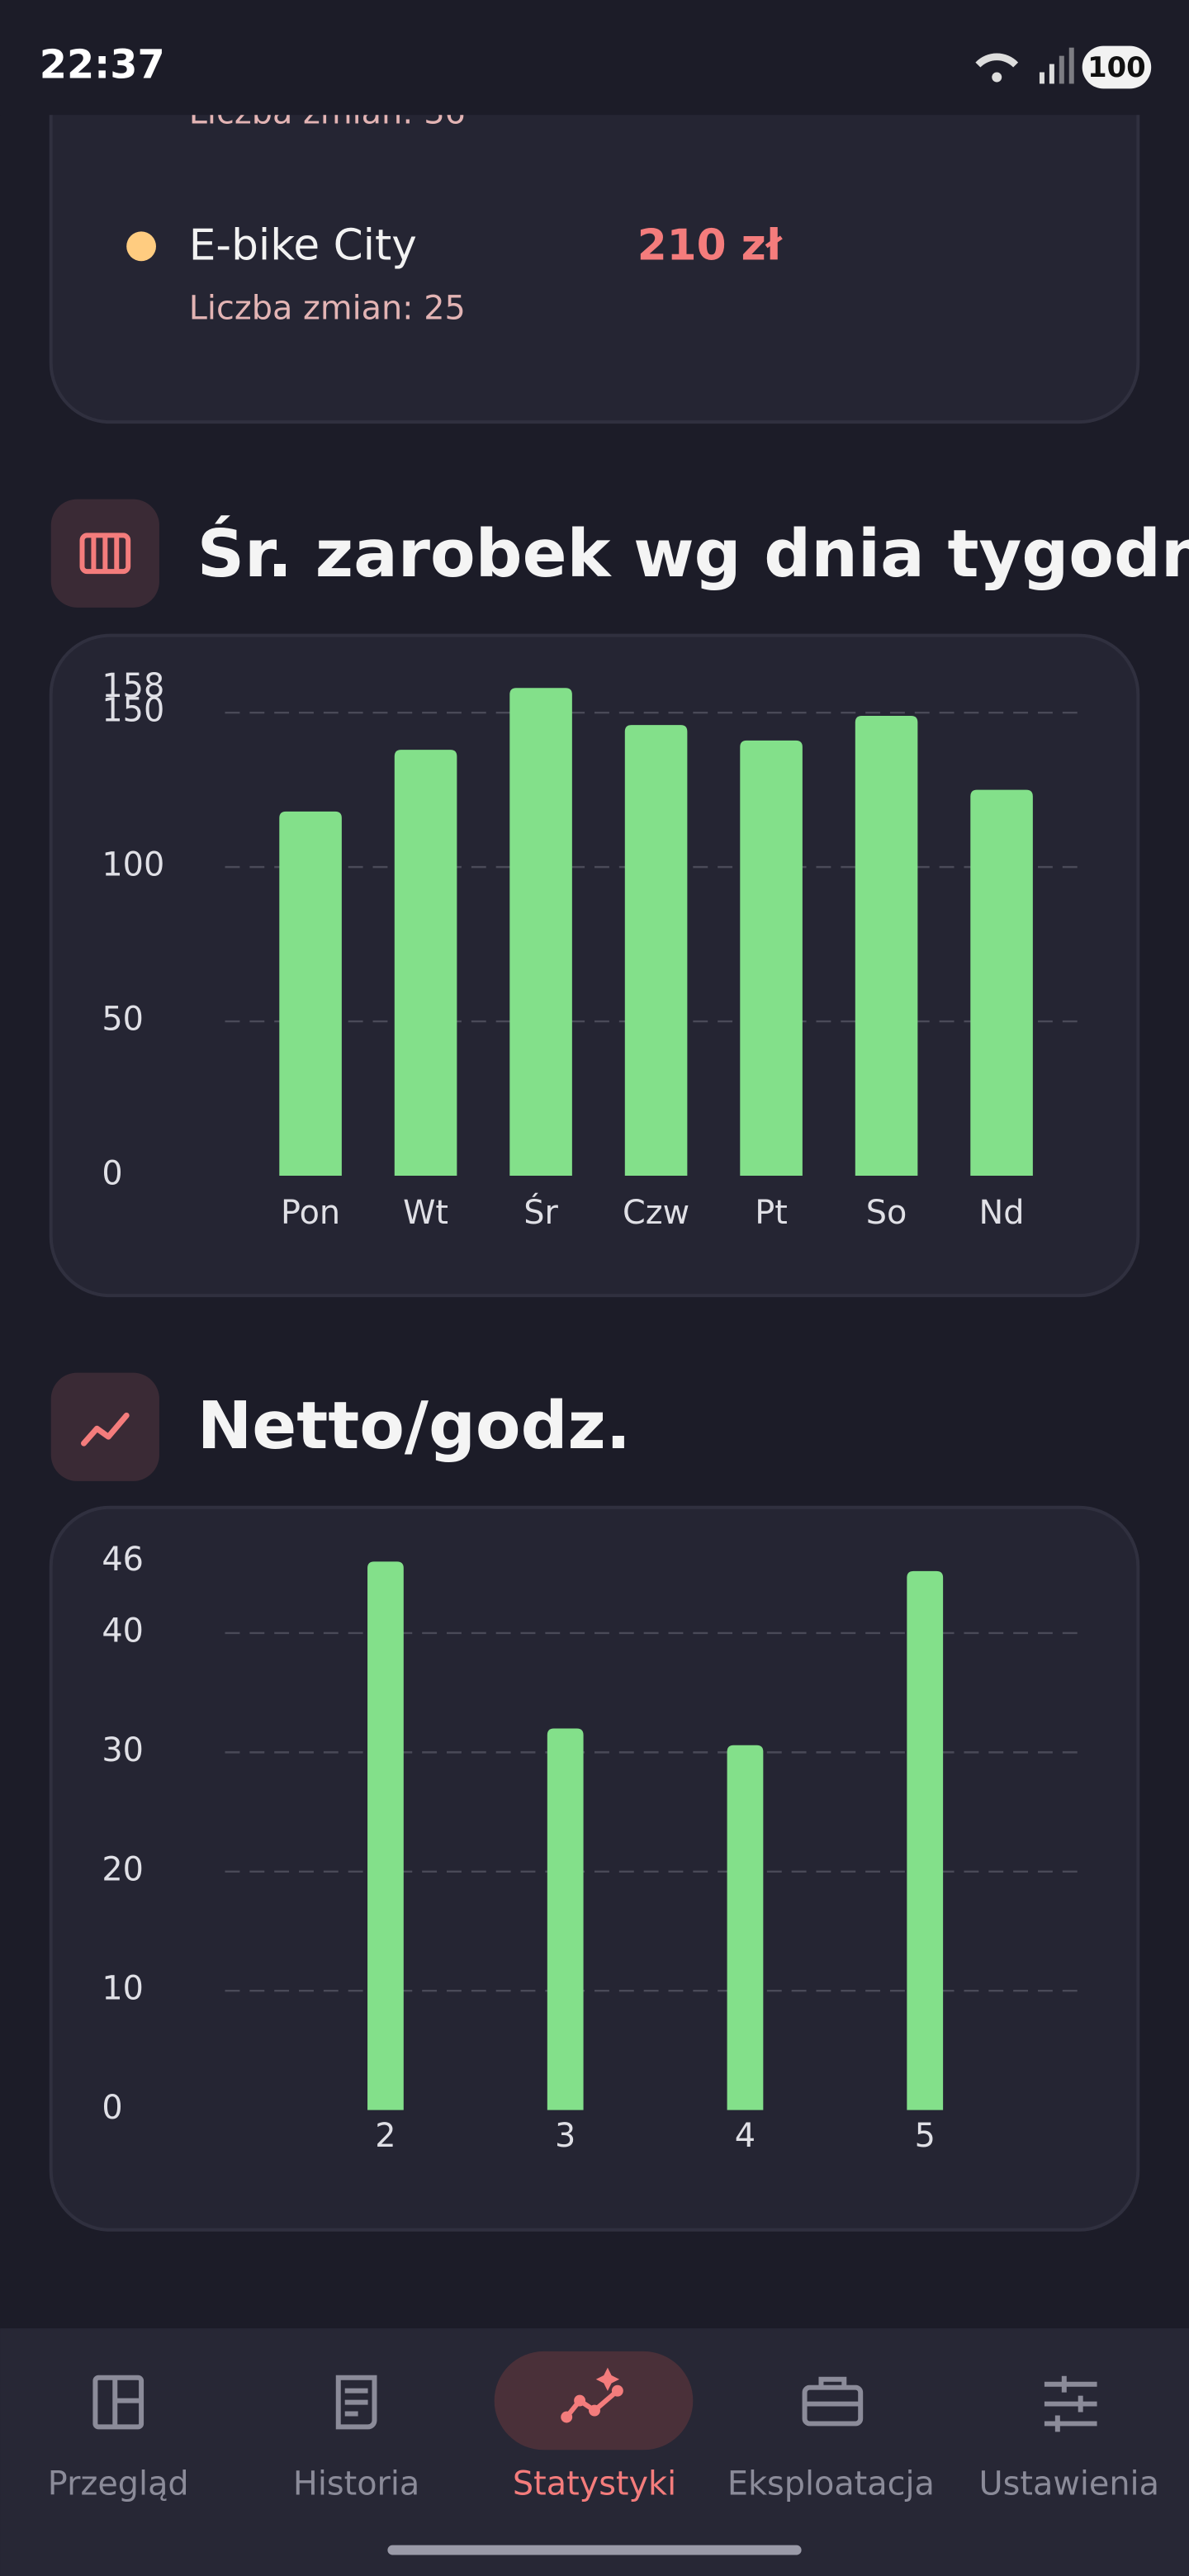 The image size is (1189, 2576). What do you see at coordinates (540, 1212) in the screenshot?
I see `x-tick-label: Śr` at bounding box center [540, 1212].